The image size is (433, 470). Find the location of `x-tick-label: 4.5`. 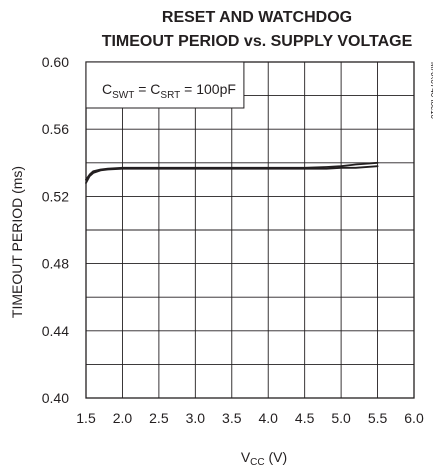

x-tick-label: 4.5 is located at coordinates (305, 418).